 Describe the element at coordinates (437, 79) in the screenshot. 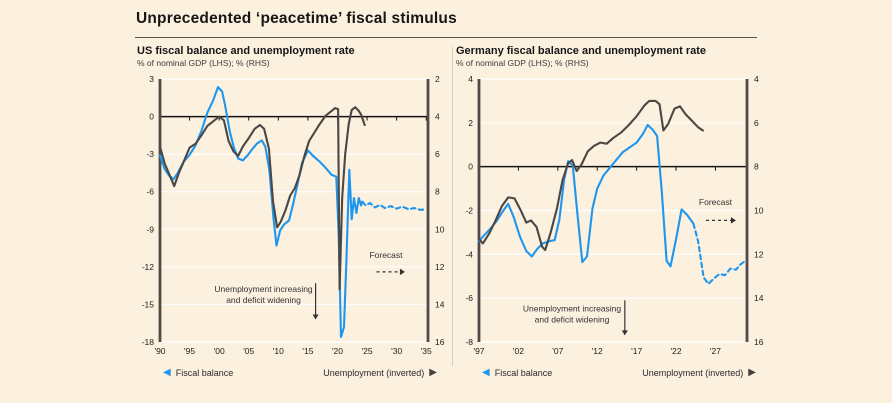

I see `rhs-axis-label: 2` at that location.